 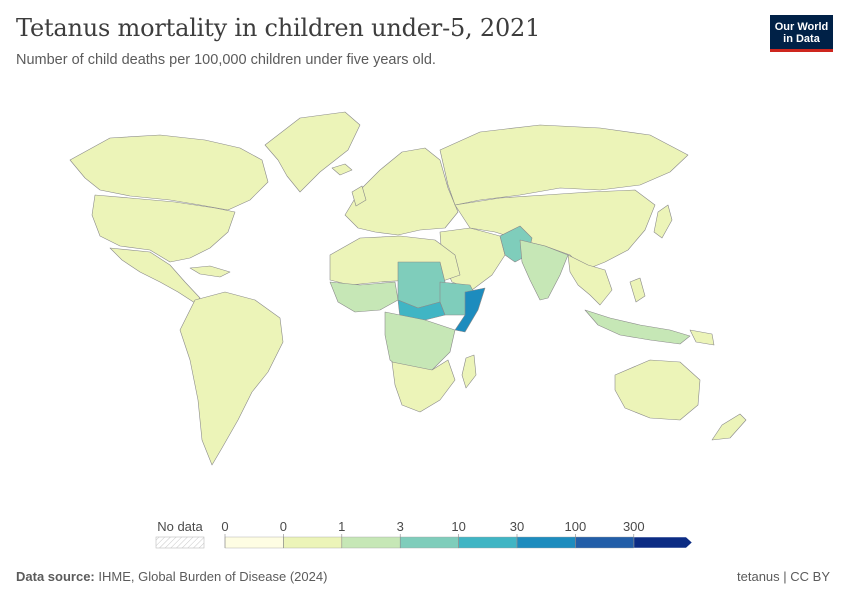 I want to click on west-africa, so click(x=364, y=297).